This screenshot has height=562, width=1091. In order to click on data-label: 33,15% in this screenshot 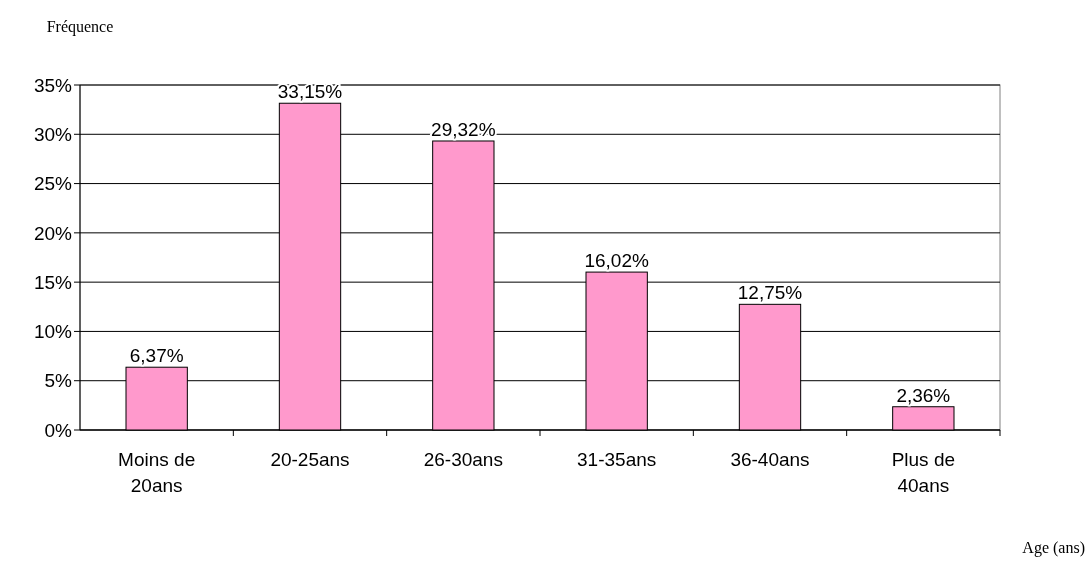, I will do `click(310, 92)`.